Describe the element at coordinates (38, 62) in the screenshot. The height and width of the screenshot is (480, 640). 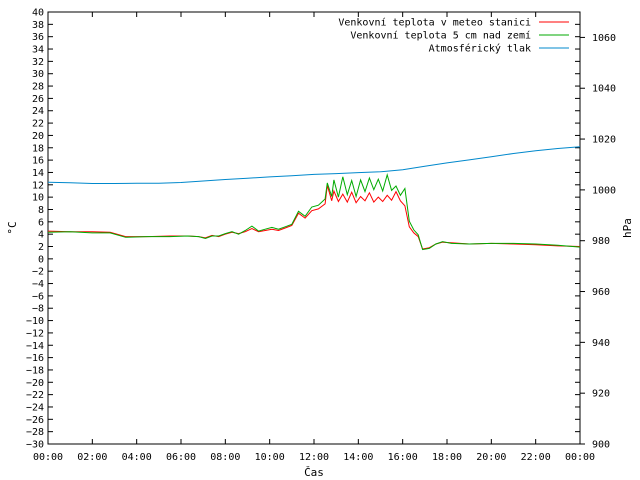
I see `y-tick-label: 32` at that location.